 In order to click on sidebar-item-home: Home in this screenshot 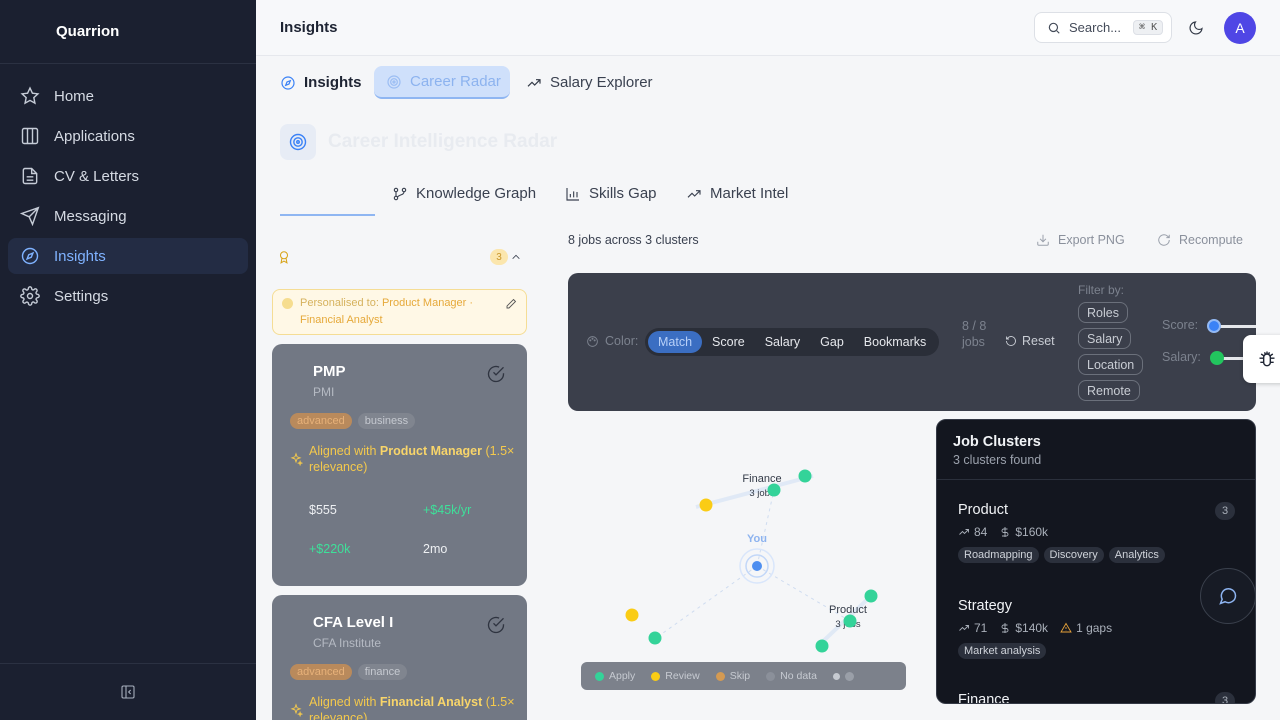, I will do `click(128, 96)`.